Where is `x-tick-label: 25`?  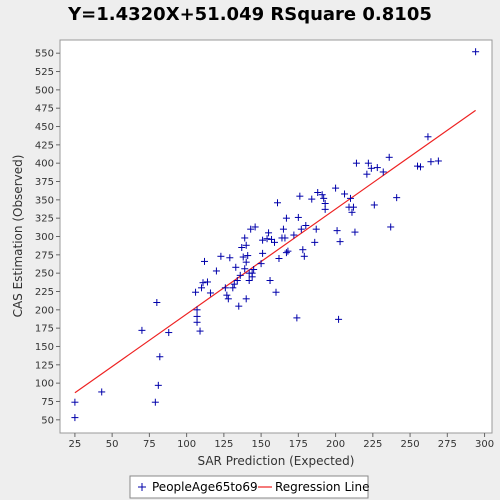 x-tick-label: 25 is located at coordinates (75, 444).